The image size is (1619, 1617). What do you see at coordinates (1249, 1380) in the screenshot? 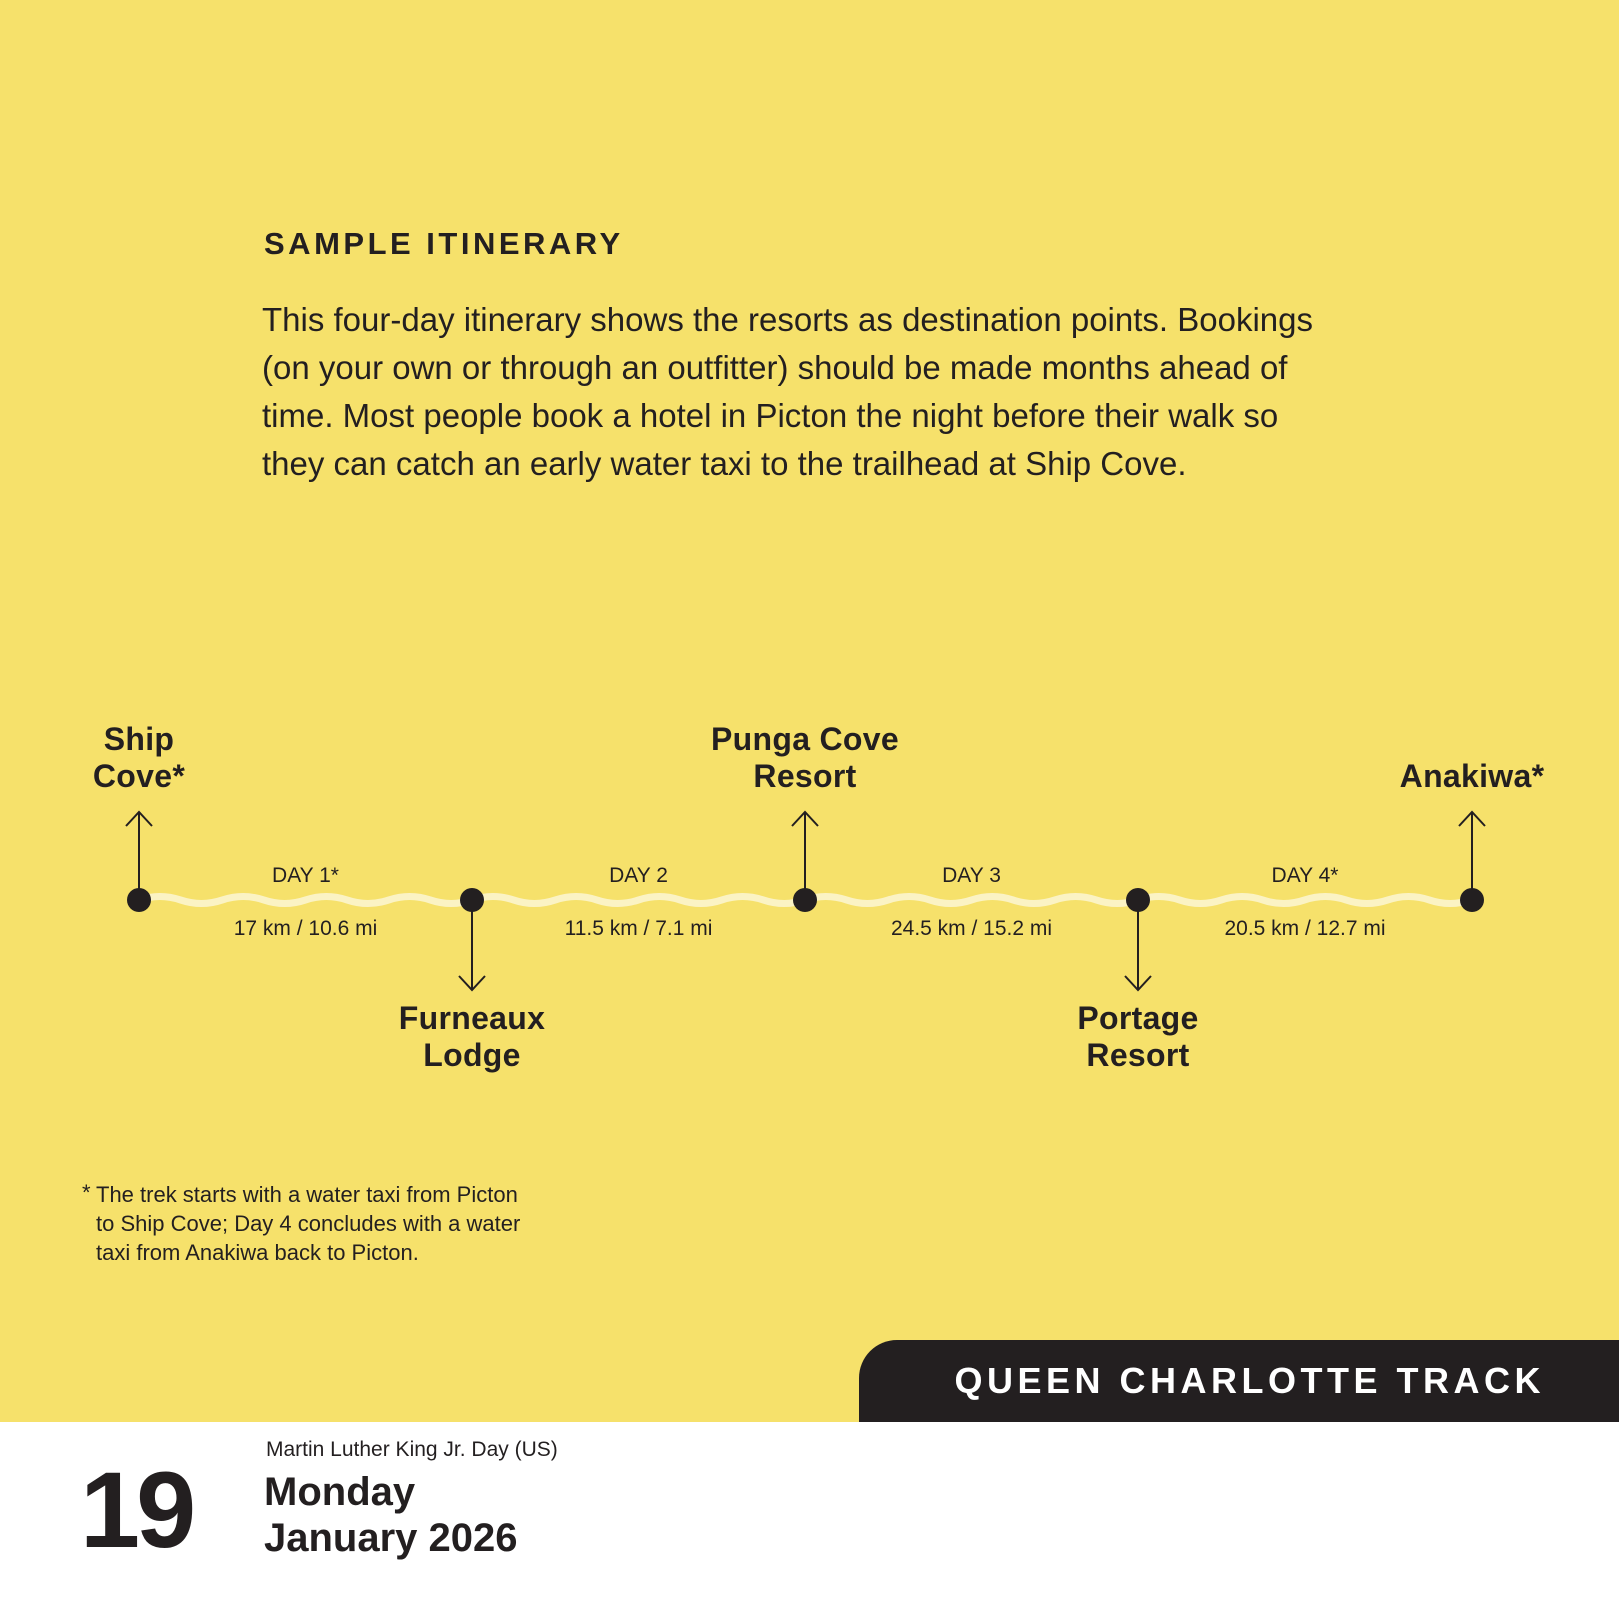
I see `section-tab-label: QUEEN CHARLOTTE TRACK` at bounding box center [1249, 1380].